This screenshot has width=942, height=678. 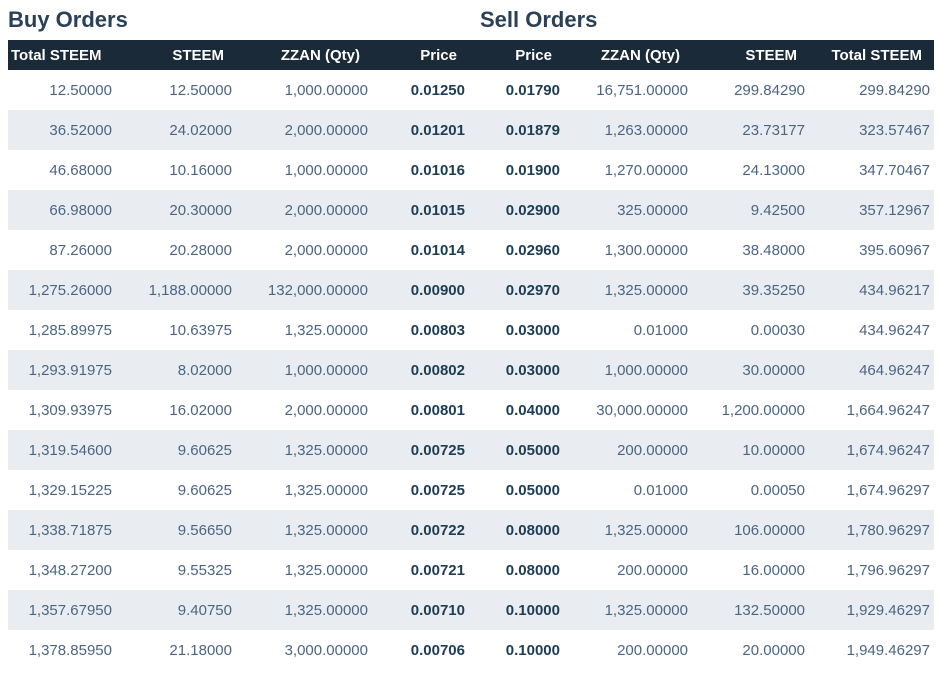 I want to click on buy-total-steem-header: Total STEEM, so click(x=62, y=55).